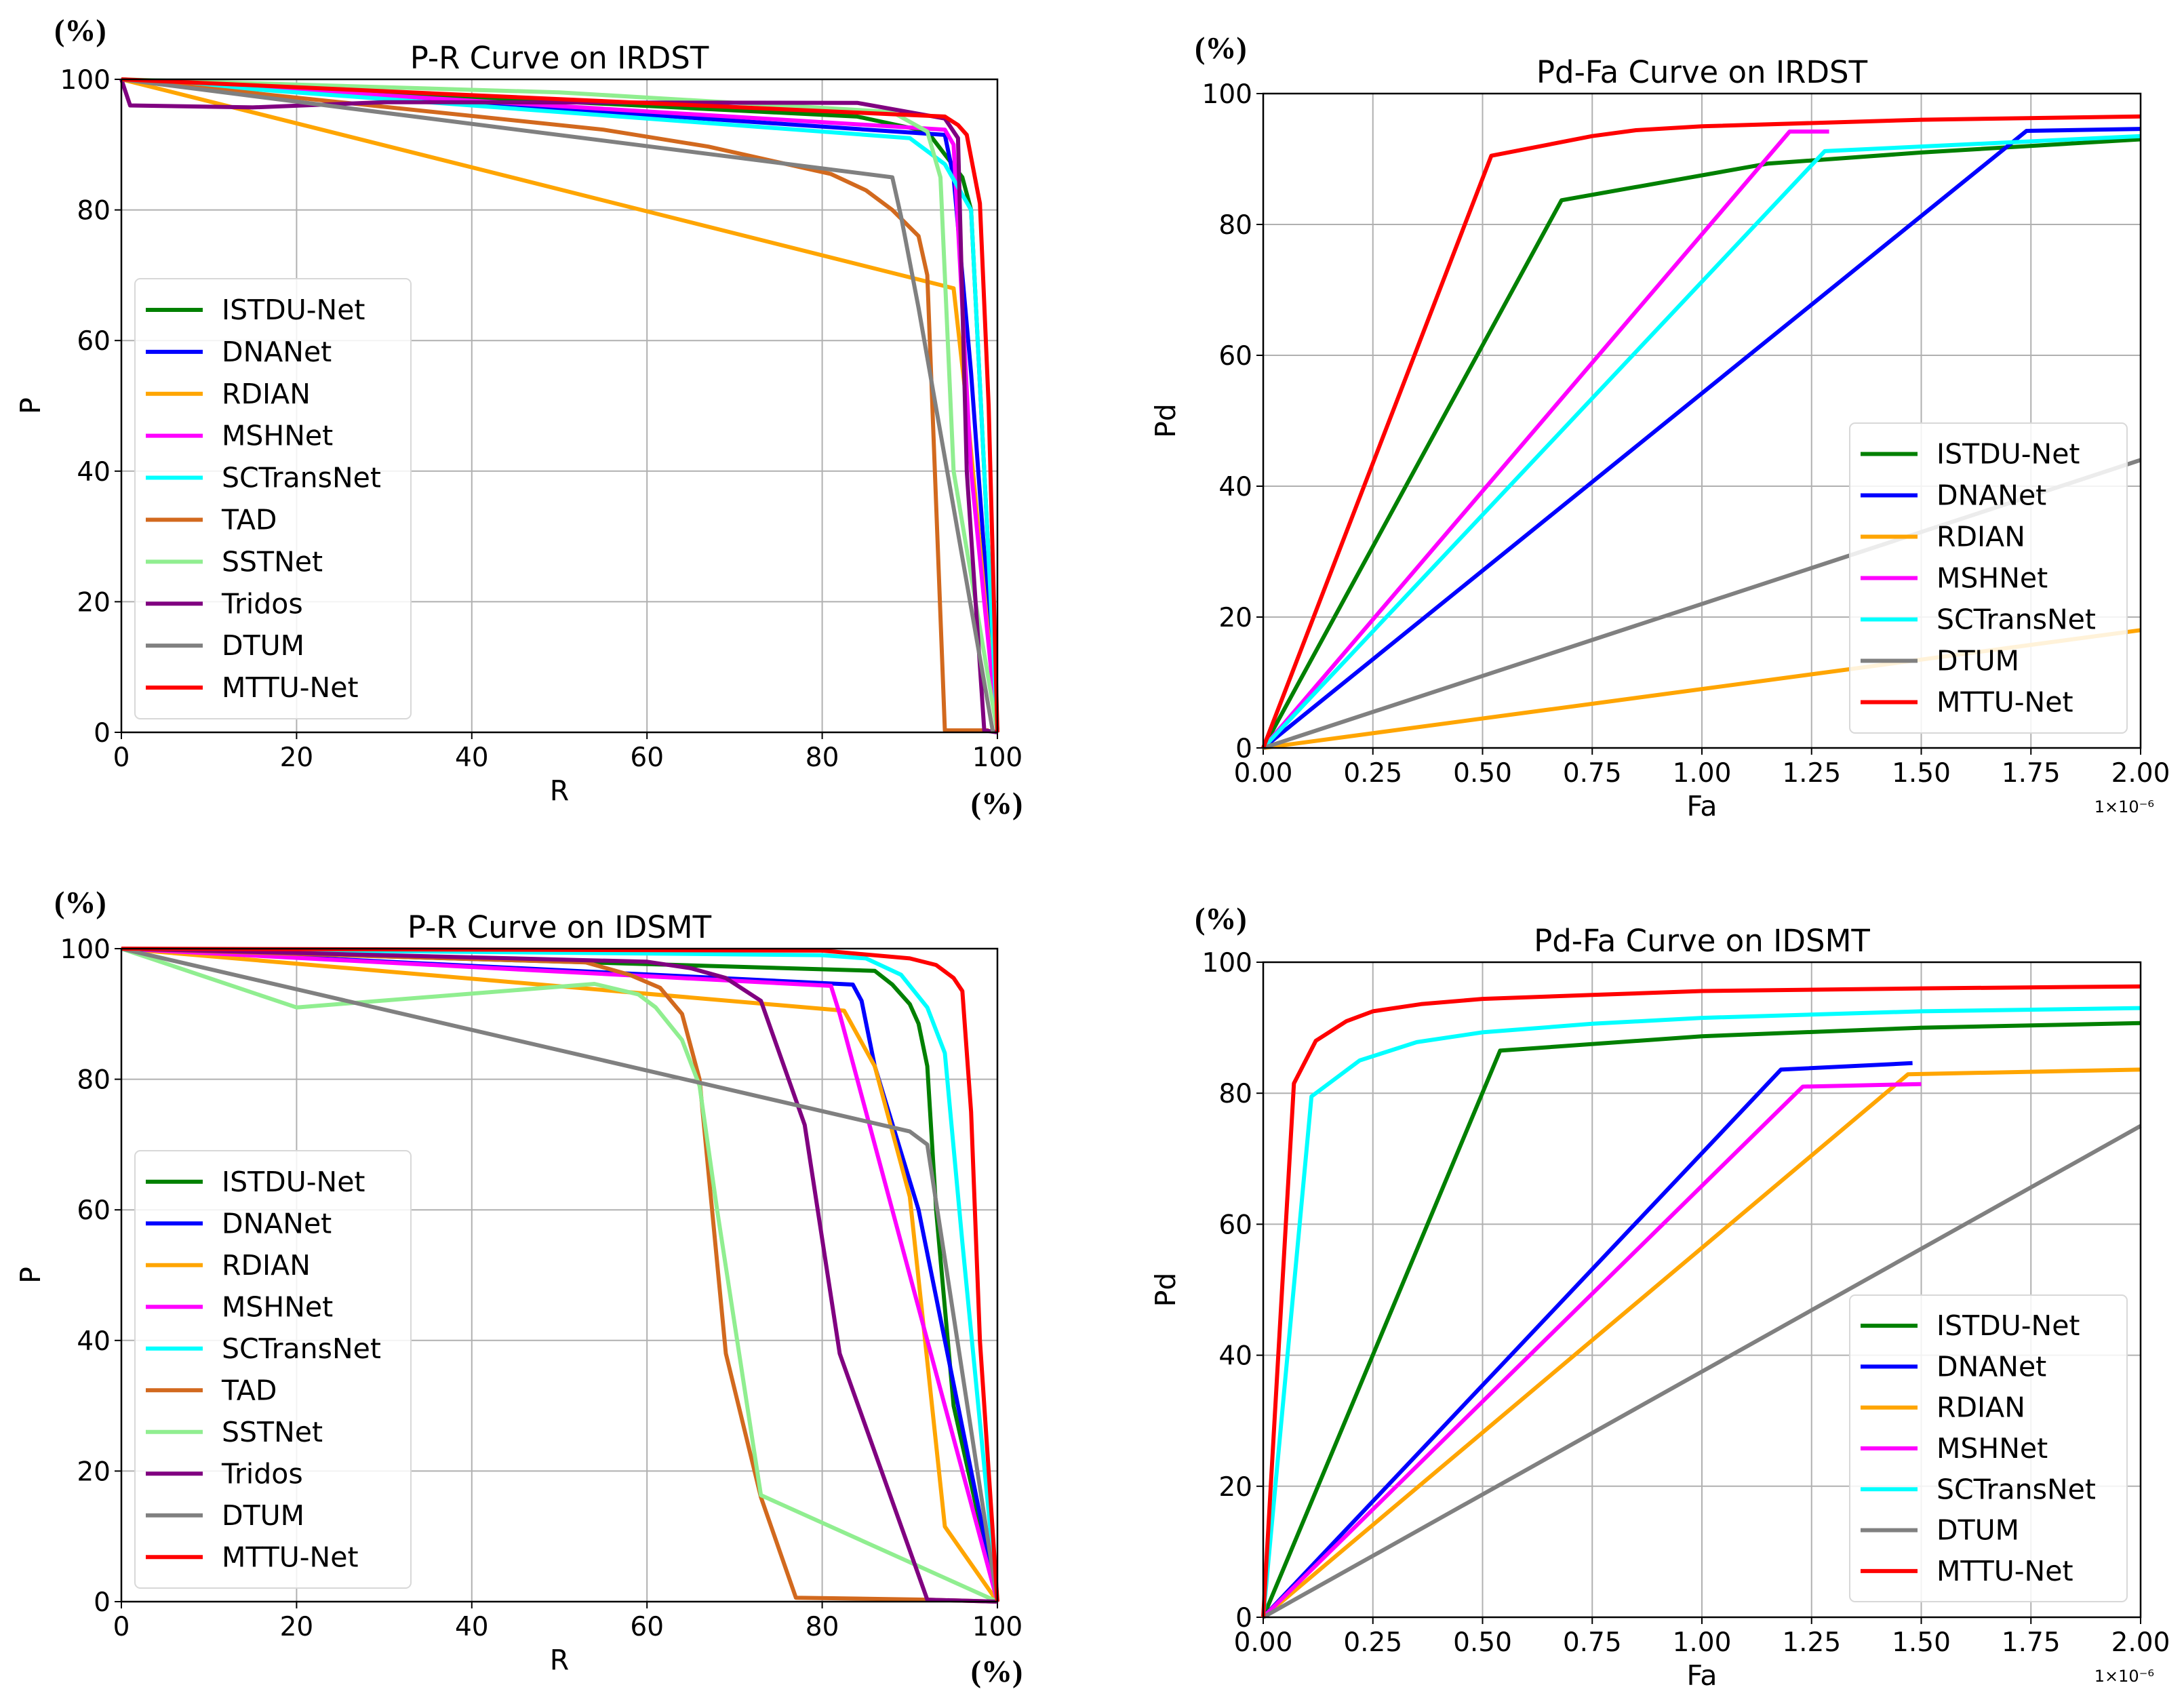 The image size is (2184, 1702). What do you see at coordinates (1702, 1371) in the screenshot?
I see `series-line-dtum` at bounding box center [1702, 1371].